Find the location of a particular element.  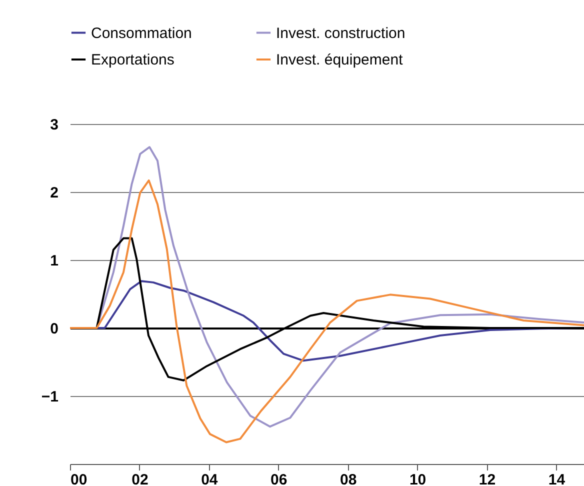

legend-label: Consommation is located at coordinates (141, 33).